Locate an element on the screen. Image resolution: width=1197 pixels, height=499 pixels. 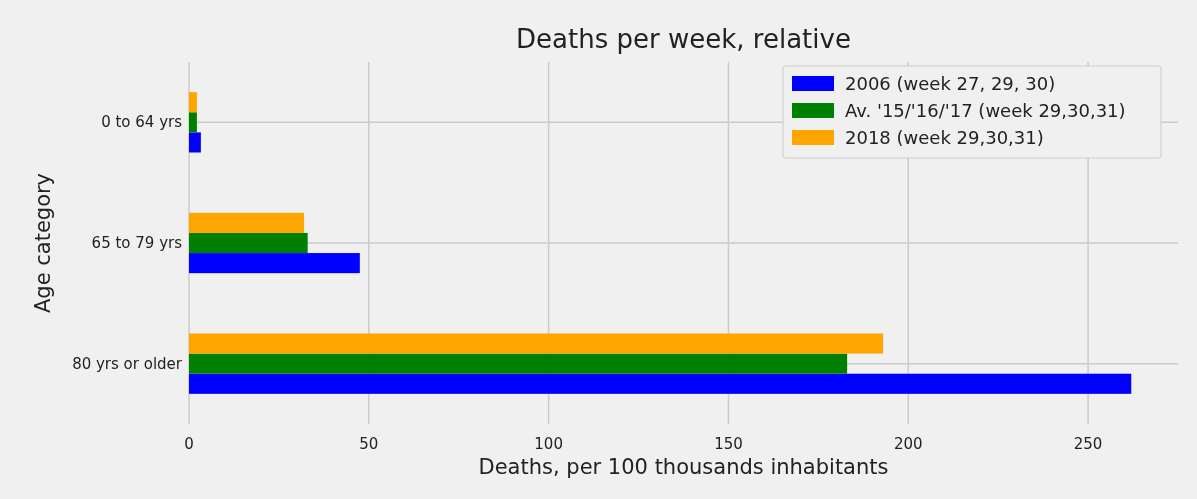
x-tick-label: 150 is located at coordinates (728, 444).